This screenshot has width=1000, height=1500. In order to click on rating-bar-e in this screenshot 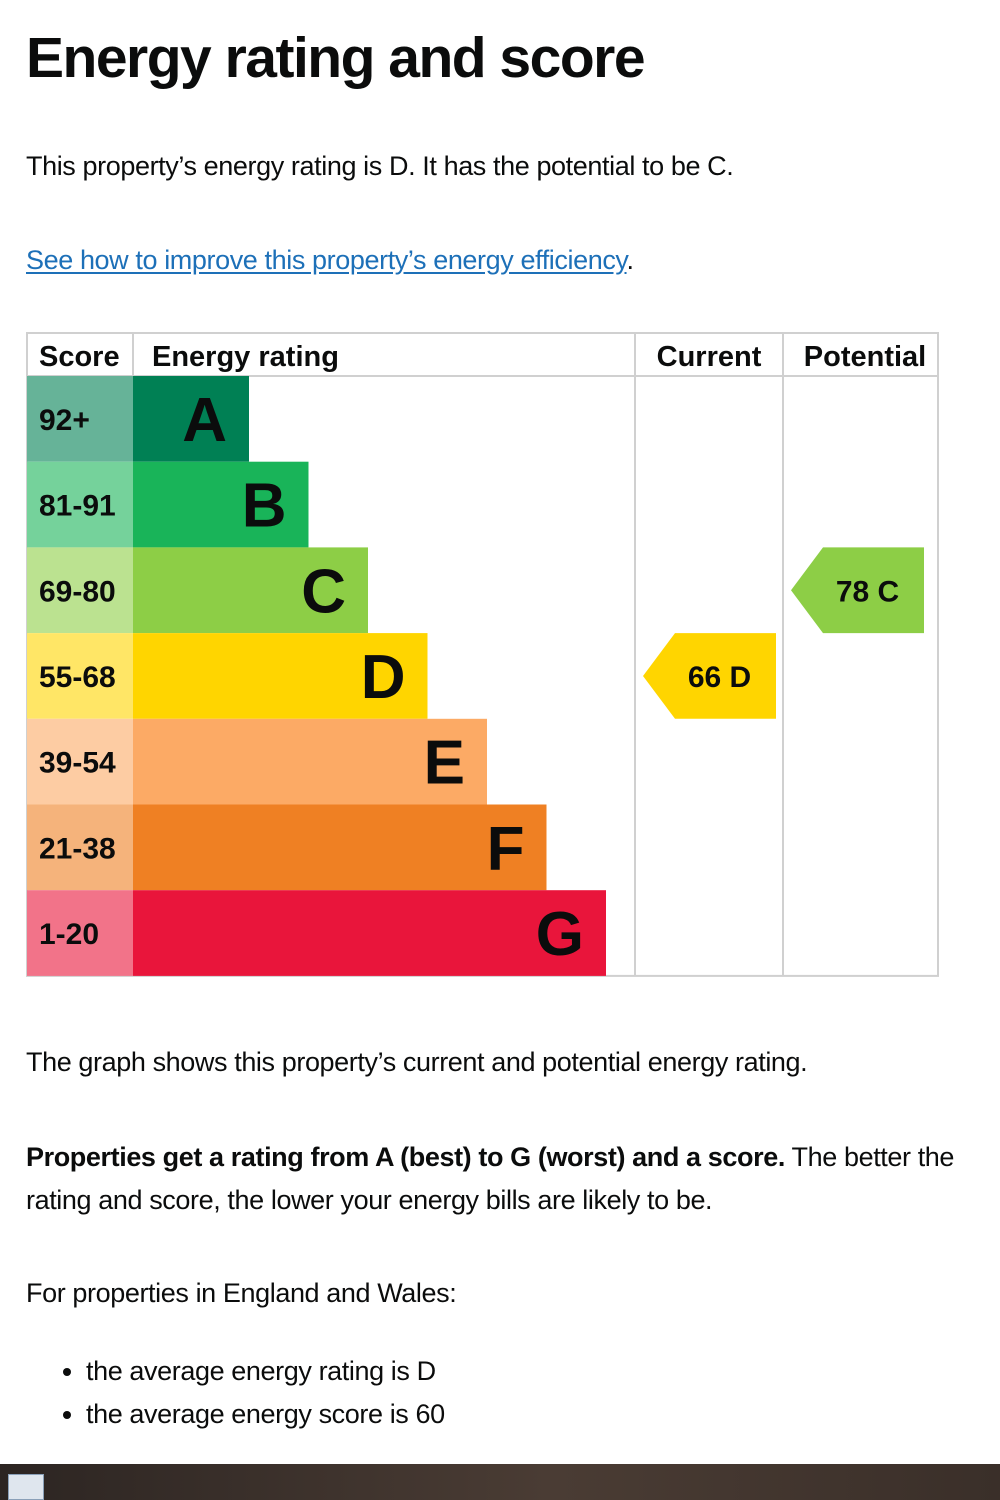, I will do `click(310, 761)`.